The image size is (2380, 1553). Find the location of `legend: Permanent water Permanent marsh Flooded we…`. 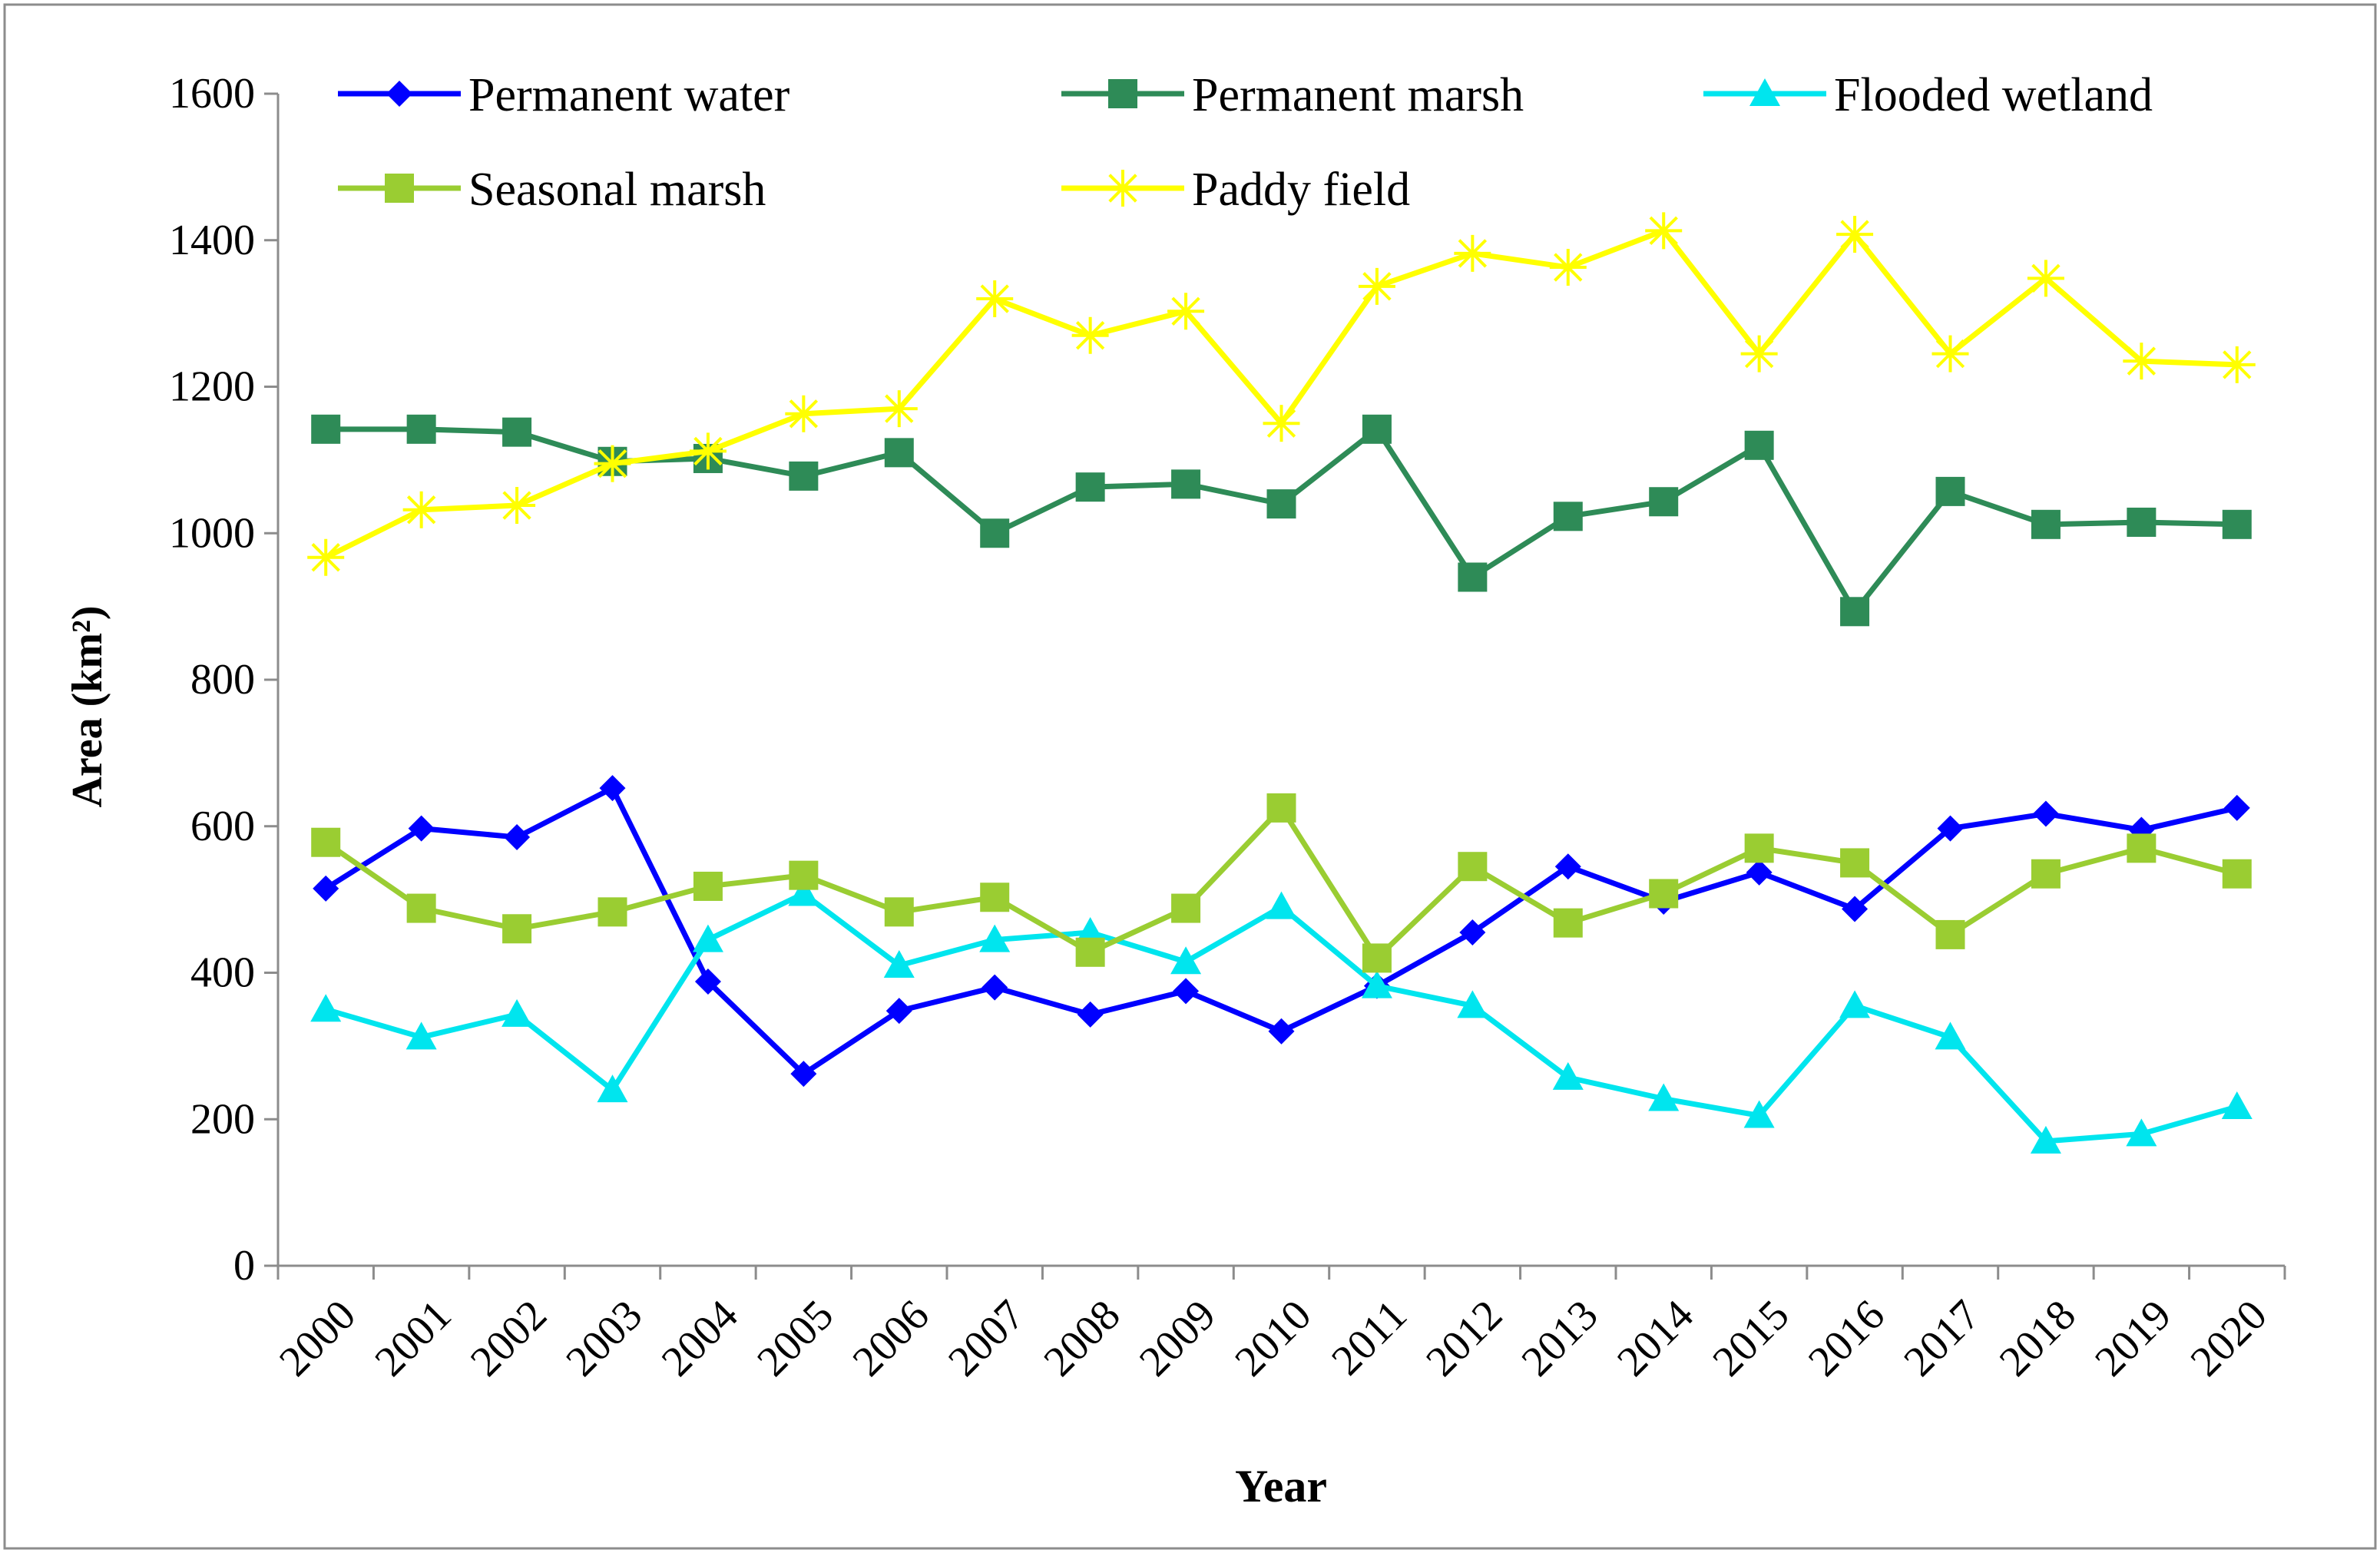

legend: Permanent water Permanent marsh Flooded we… is located at coordinates (1245, 142).